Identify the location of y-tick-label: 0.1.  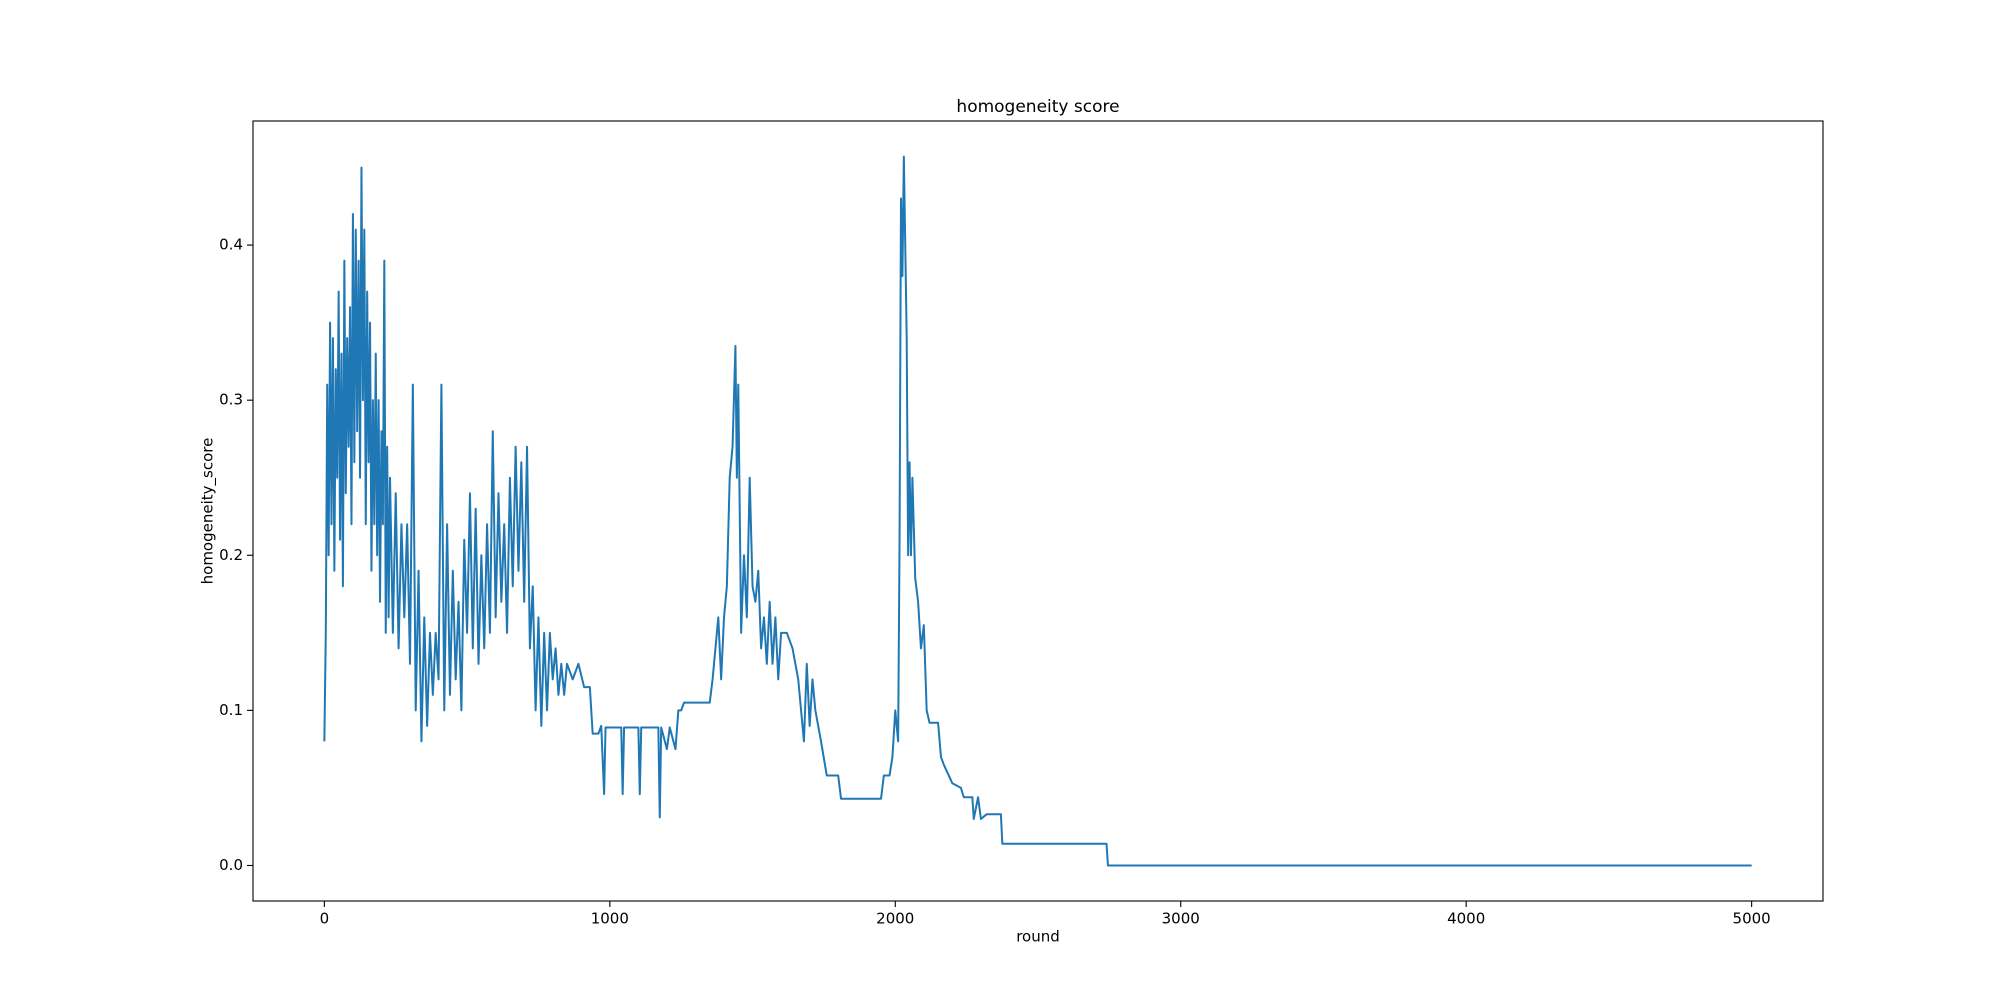
(231, 710).